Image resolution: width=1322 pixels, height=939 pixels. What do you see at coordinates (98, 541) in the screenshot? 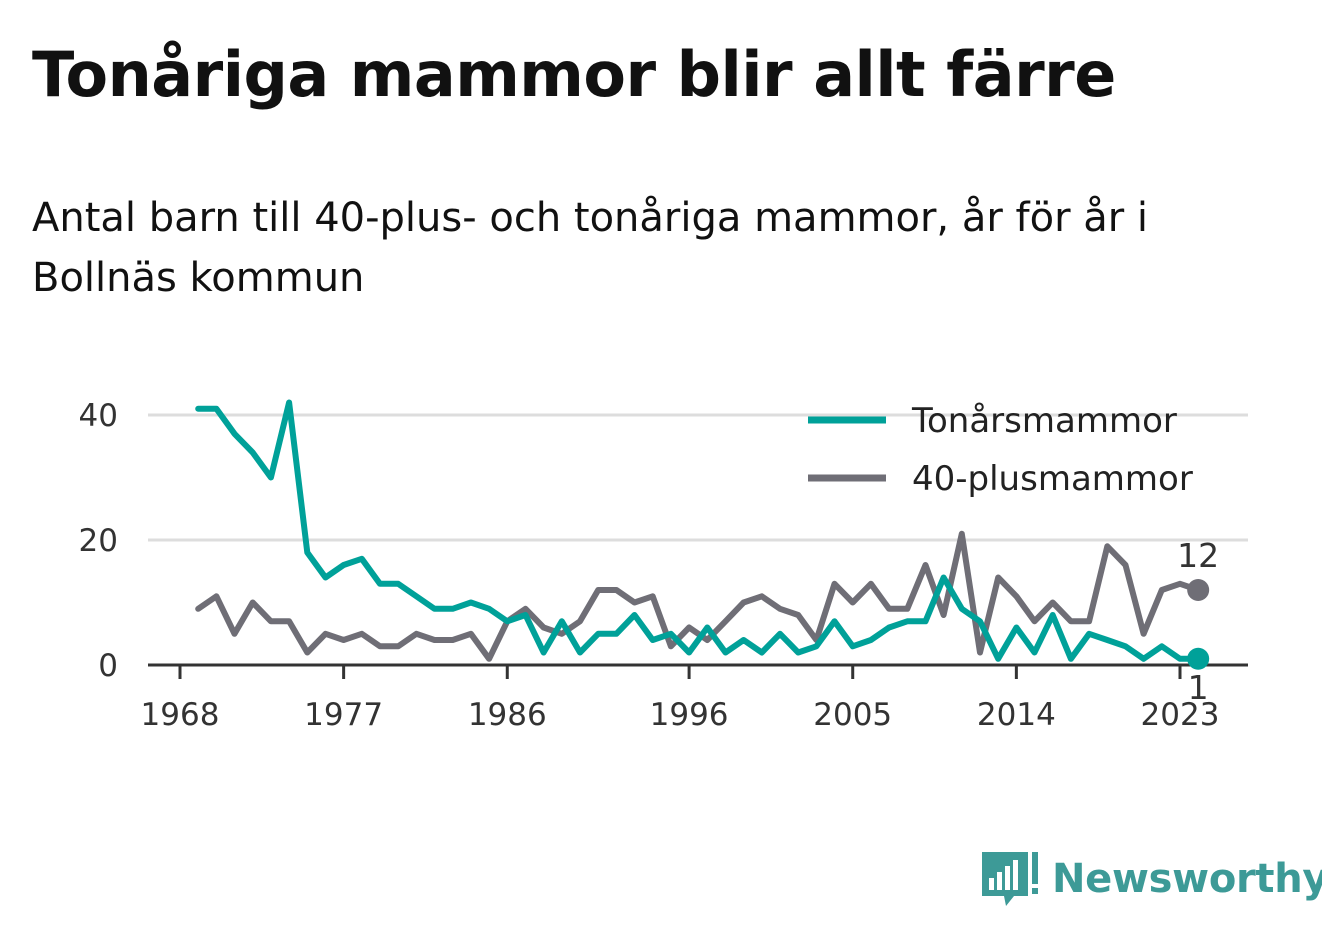
I see `y-tick-label-20: 20` at bounding box center [98, 541].